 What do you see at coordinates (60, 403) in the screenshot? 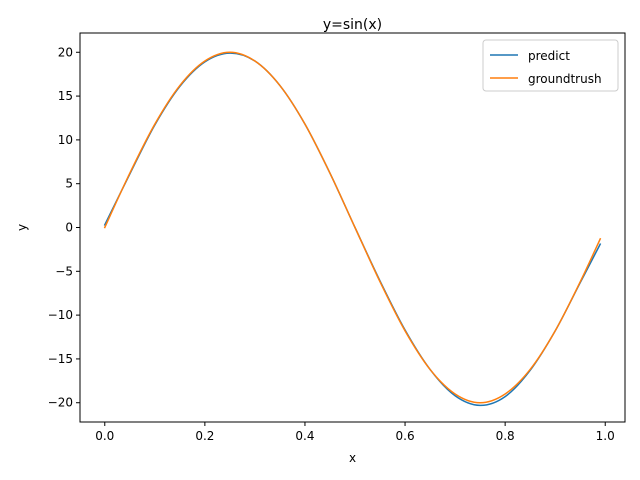
I see `y-tick-label: −20` at bounding box center [60, 403].